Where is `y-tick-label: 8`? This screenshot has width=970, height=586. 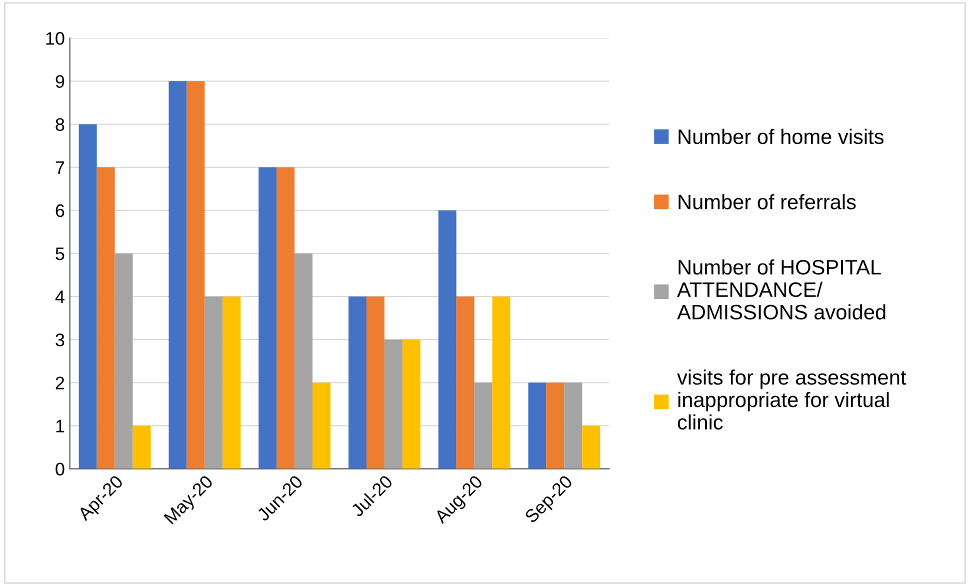
y-tick-label: 8 is located at coordinates (60, 124).